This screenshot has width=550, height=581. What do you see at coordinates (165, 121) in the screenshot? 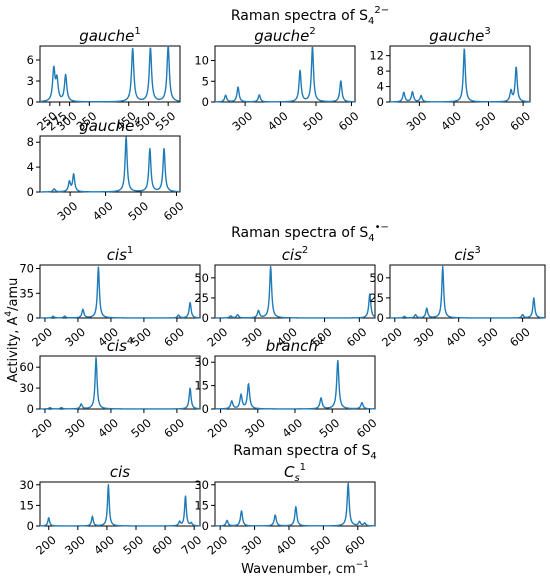
I see `x-tick-label: 550` at bounding box center [165, 121].